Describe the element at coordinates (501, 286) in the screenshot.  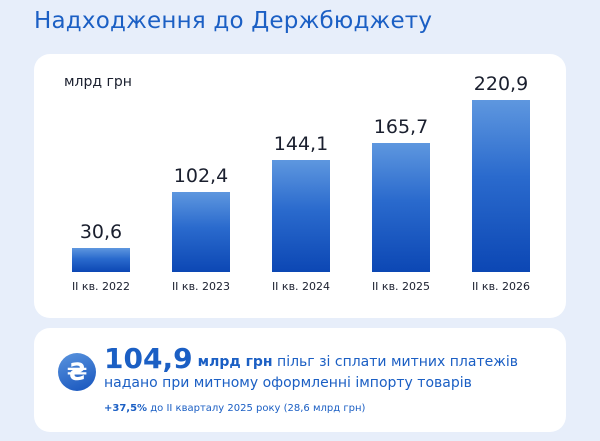
I see `category-label: II кв. 2026` at that location.